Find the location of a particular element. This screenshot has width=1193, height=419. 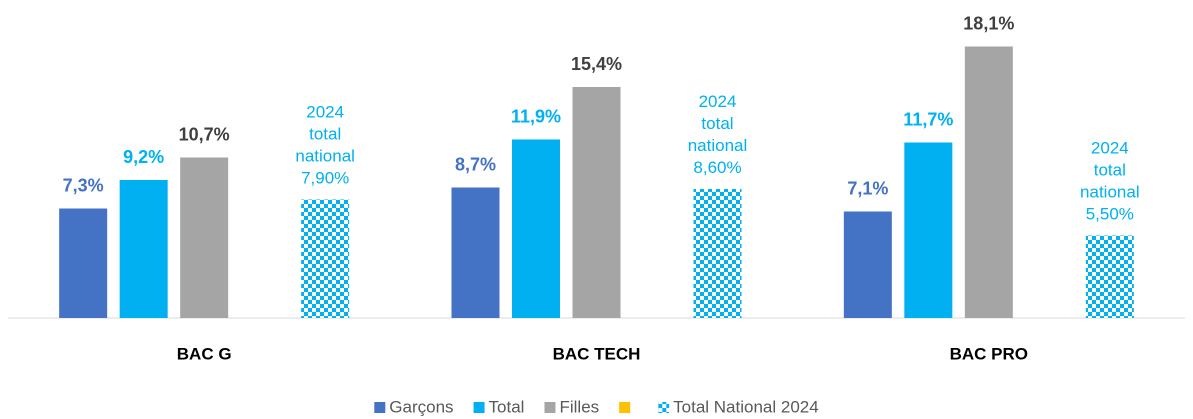

data-label: 2024 total national 5,50% is located at coordinates (1110, 181).